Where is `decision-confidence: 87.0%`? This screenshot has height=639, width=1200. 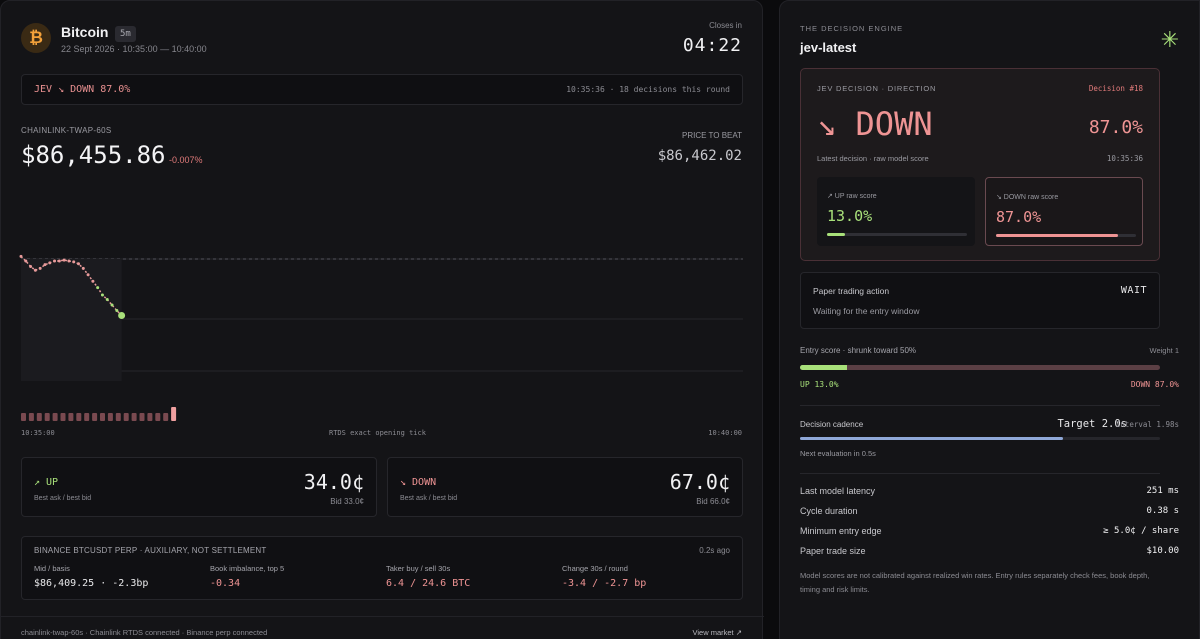 decision-confidence: 87.0% is located at coordinates (1115, 127).